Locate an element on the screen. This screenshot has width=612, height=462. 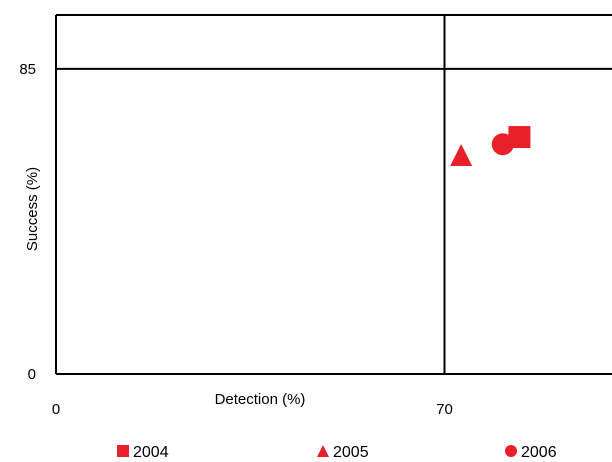
data-point-2004 is located at coordinates (519, 137).